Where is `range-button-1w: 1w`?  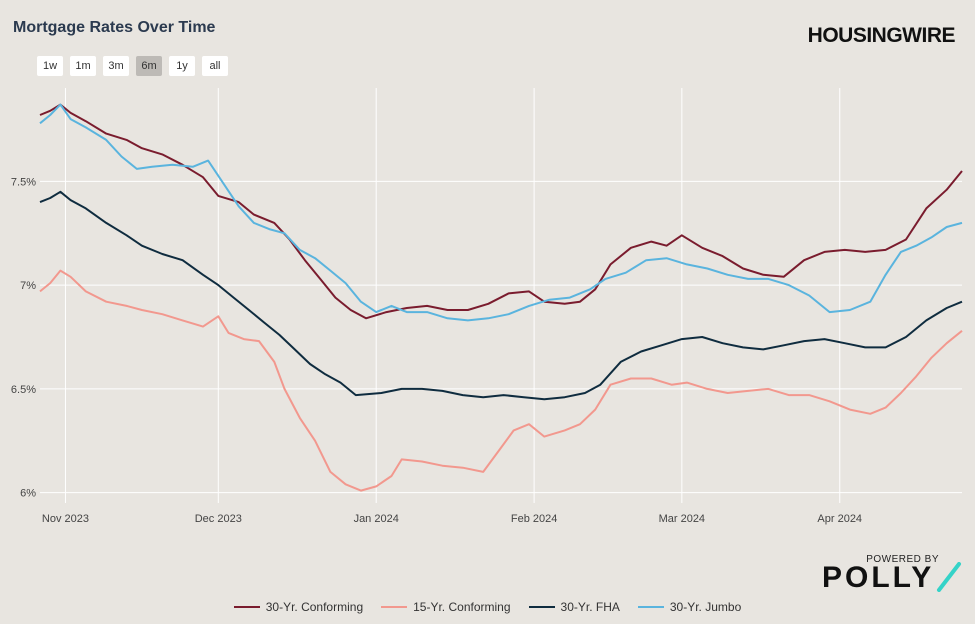
range-button-1w: 1w is located at coordinates (50, 66).